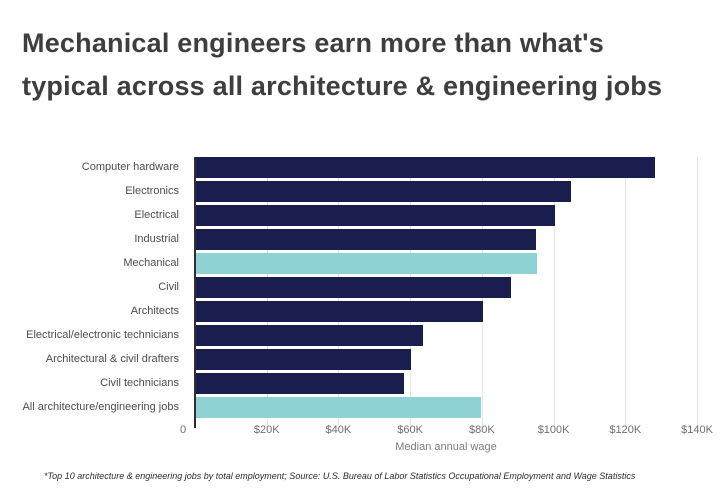 Image resolution: width=720 pixels, height=501 pixels. Describe the element at coordinates (366, 263) in the screenshot. I see `bar-mechanical` at that location.